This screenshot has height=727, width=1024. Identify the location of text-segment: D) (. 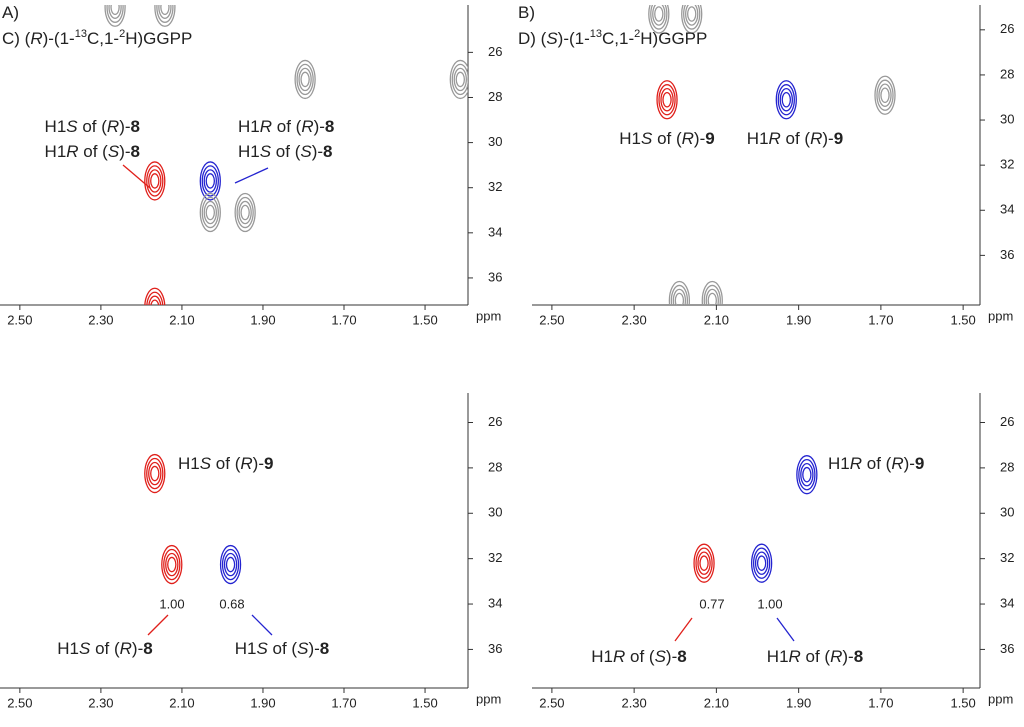
(532, 38).